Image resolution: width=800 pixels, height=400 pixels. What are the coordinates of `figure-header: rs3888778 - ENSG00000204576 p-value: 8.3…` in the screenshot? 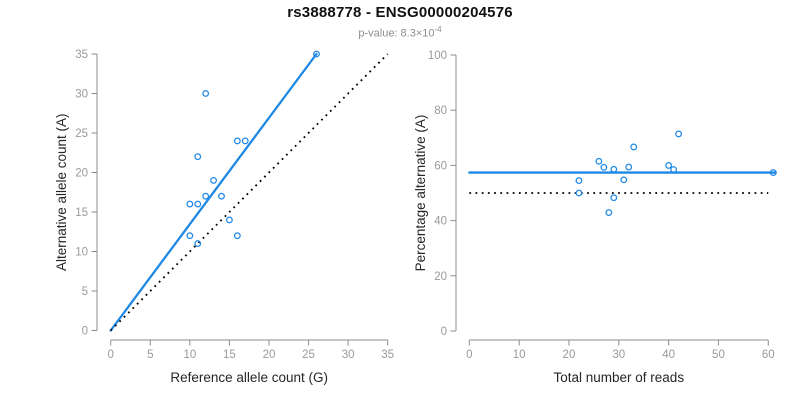 It's located at (400, 22).